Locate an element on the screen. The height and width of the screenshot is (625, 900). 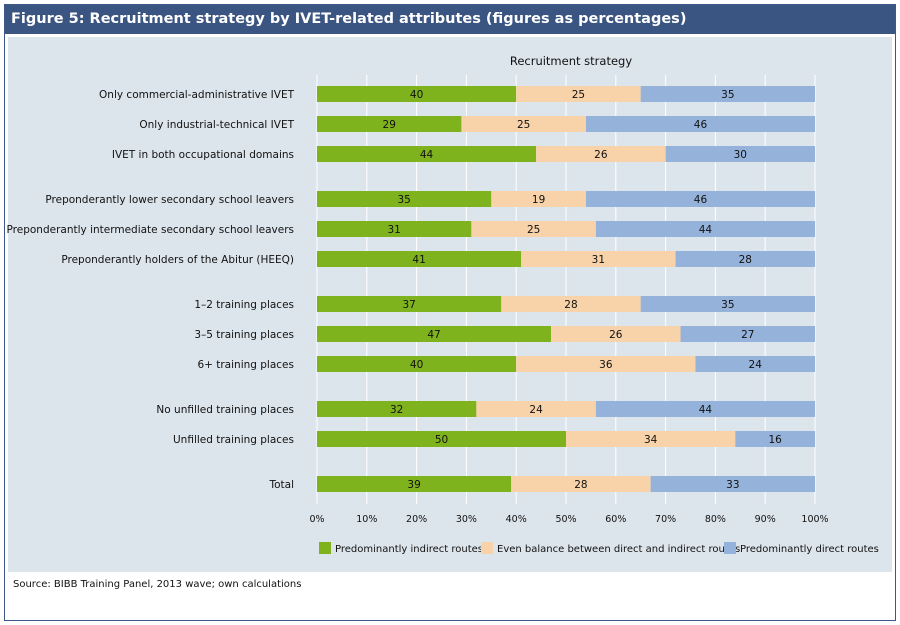
data-label: 50 is located at coordinates (441, 440).